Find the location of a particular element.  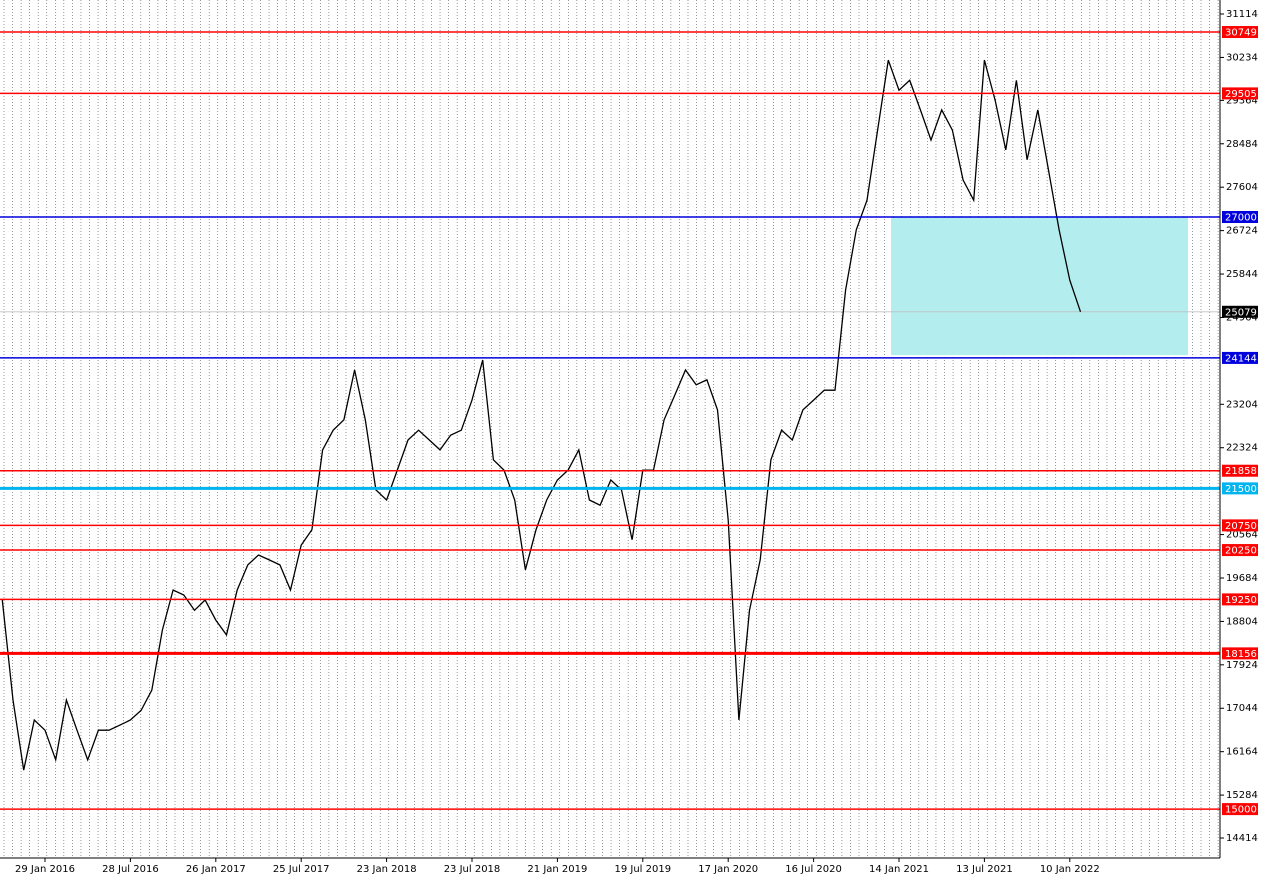

level-label: 15000 is located at coordinates (1241, 810).